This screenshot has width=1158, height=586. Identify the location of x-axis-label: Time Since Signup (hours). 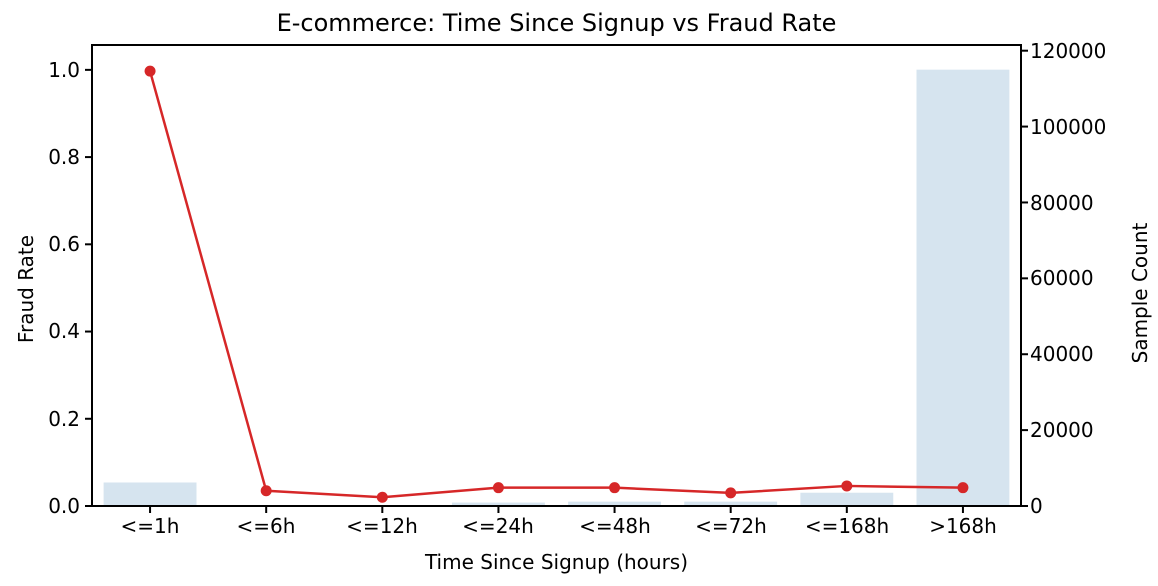
(556, 562).